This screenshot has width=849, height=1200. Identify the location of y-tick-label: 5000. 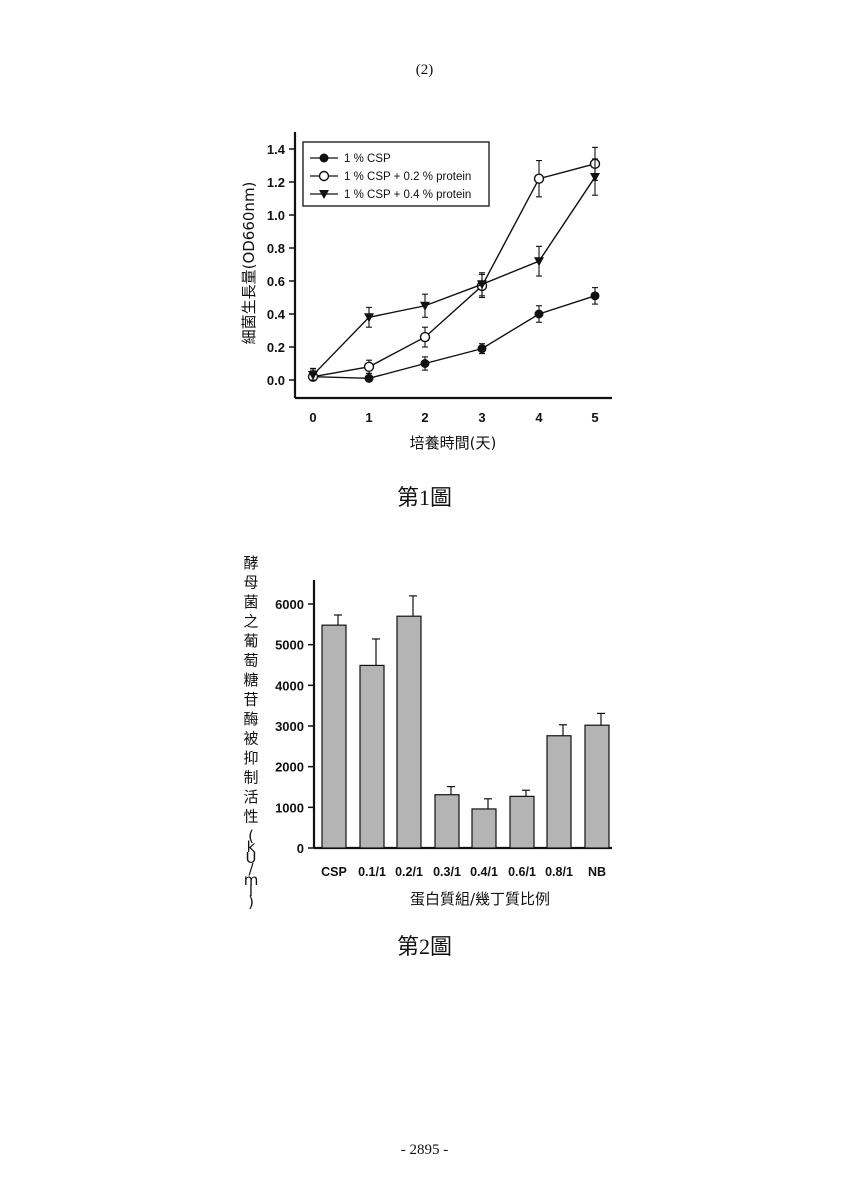
(289, 645).